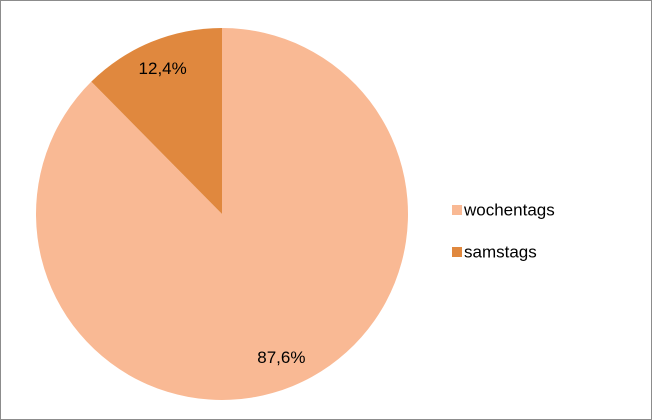  I want to click on legend-label: wochentags, so click(509, 209).